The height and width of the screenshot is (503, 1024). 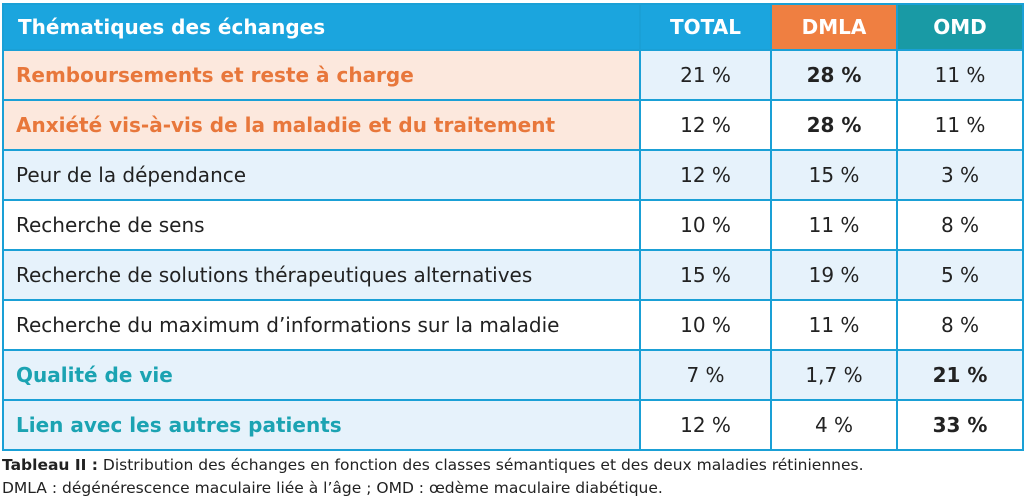 I want to click on row-label: Peur de la dépendance, so click(x=321, y=175).